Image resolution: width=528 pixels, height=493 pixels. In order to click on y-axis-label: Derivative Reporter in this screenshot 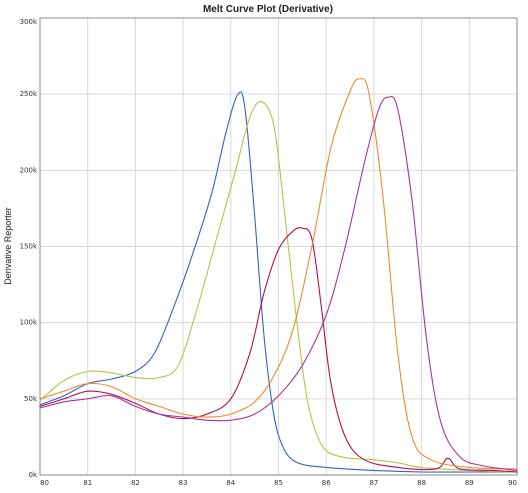, I will do `click(8, 246)`.